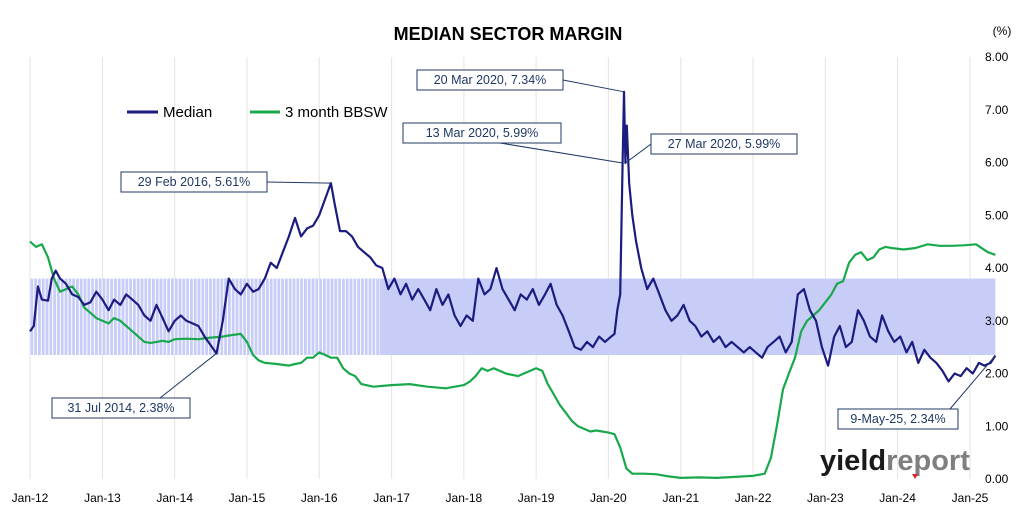 This screenshot has width=1024, height=526. Describe the element at coordinates (508, 34) in the screenshot. I see `chart-title: MEDIAN SECTOR MARGIN` at that location.